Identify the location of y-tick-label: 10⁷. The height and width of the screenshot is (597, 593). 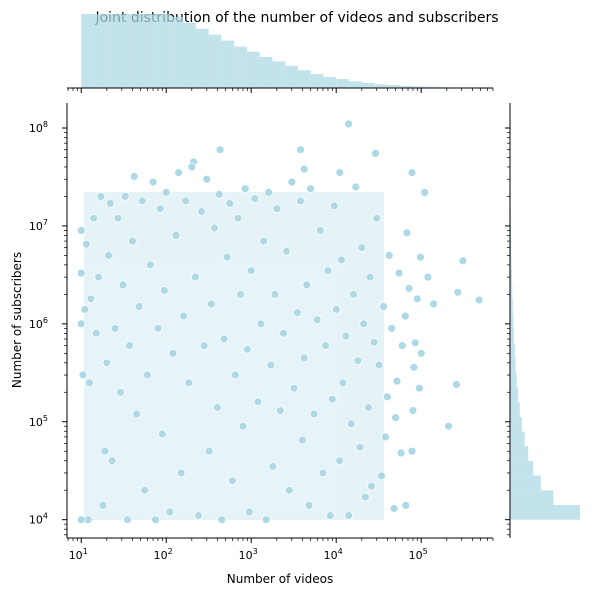
(38, 225).